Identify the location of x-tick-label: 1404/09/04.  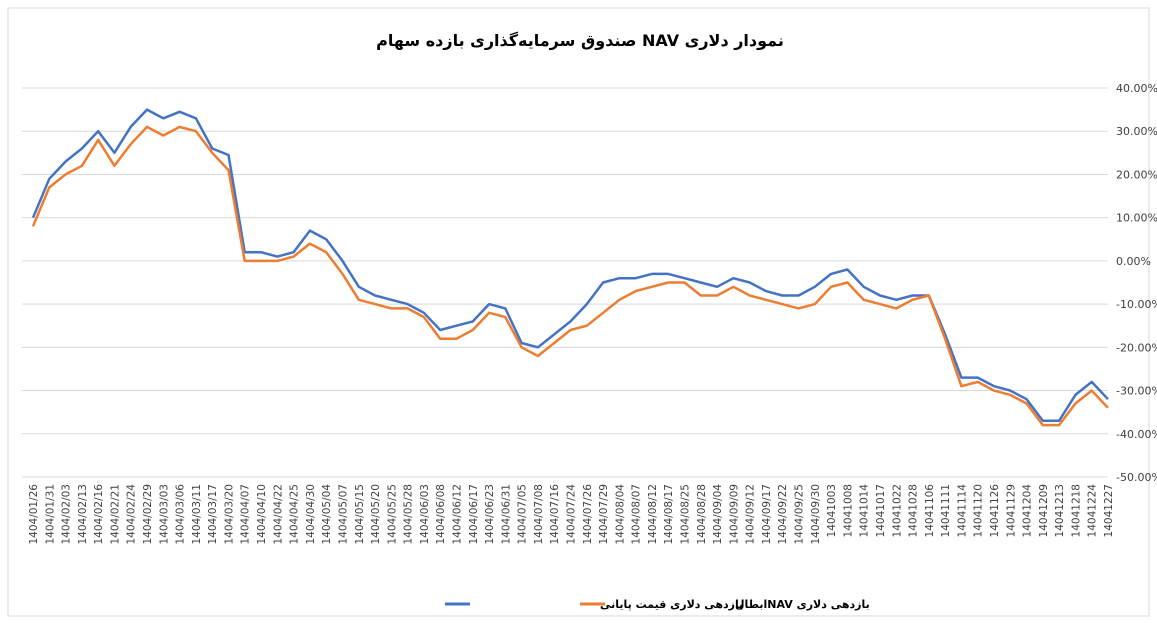
(718, 514).